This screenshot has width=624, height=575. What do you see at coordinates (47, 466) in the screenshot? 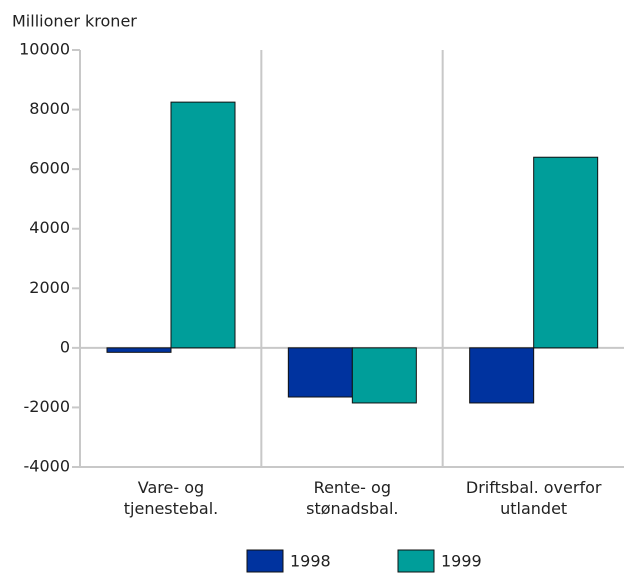
I see `y-tick-label: -4000` at bounding box center [47, 466].